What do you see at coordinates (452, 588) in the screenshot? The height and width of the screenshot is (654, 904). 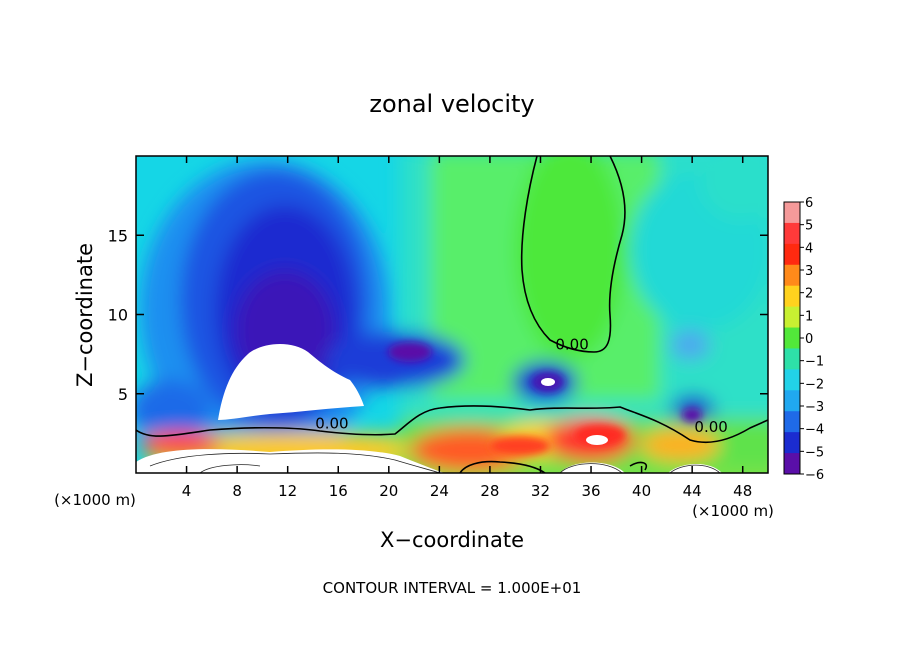 I see `contour-interval-note: CONTOUR INTERVAL = 1.000E+01` at bounding box center [452, 588].